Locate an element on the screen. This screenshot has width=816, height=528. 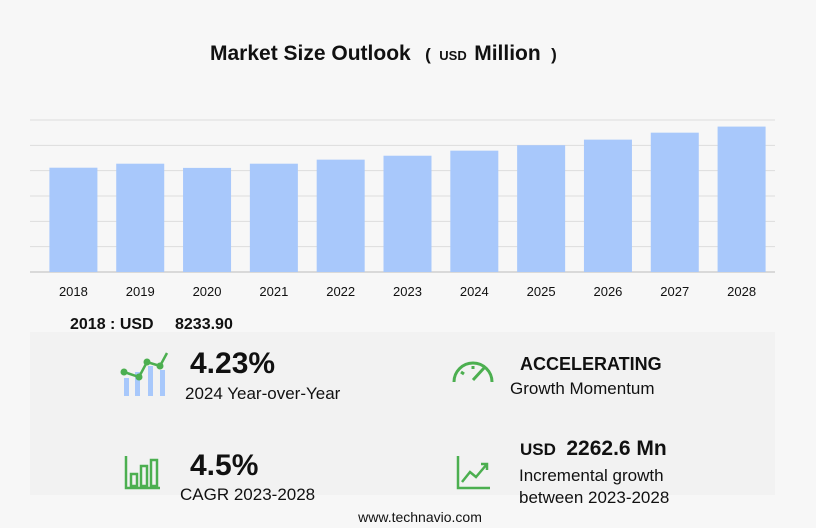
x-tick-label: 2021 is located at coordinates (273, 291).